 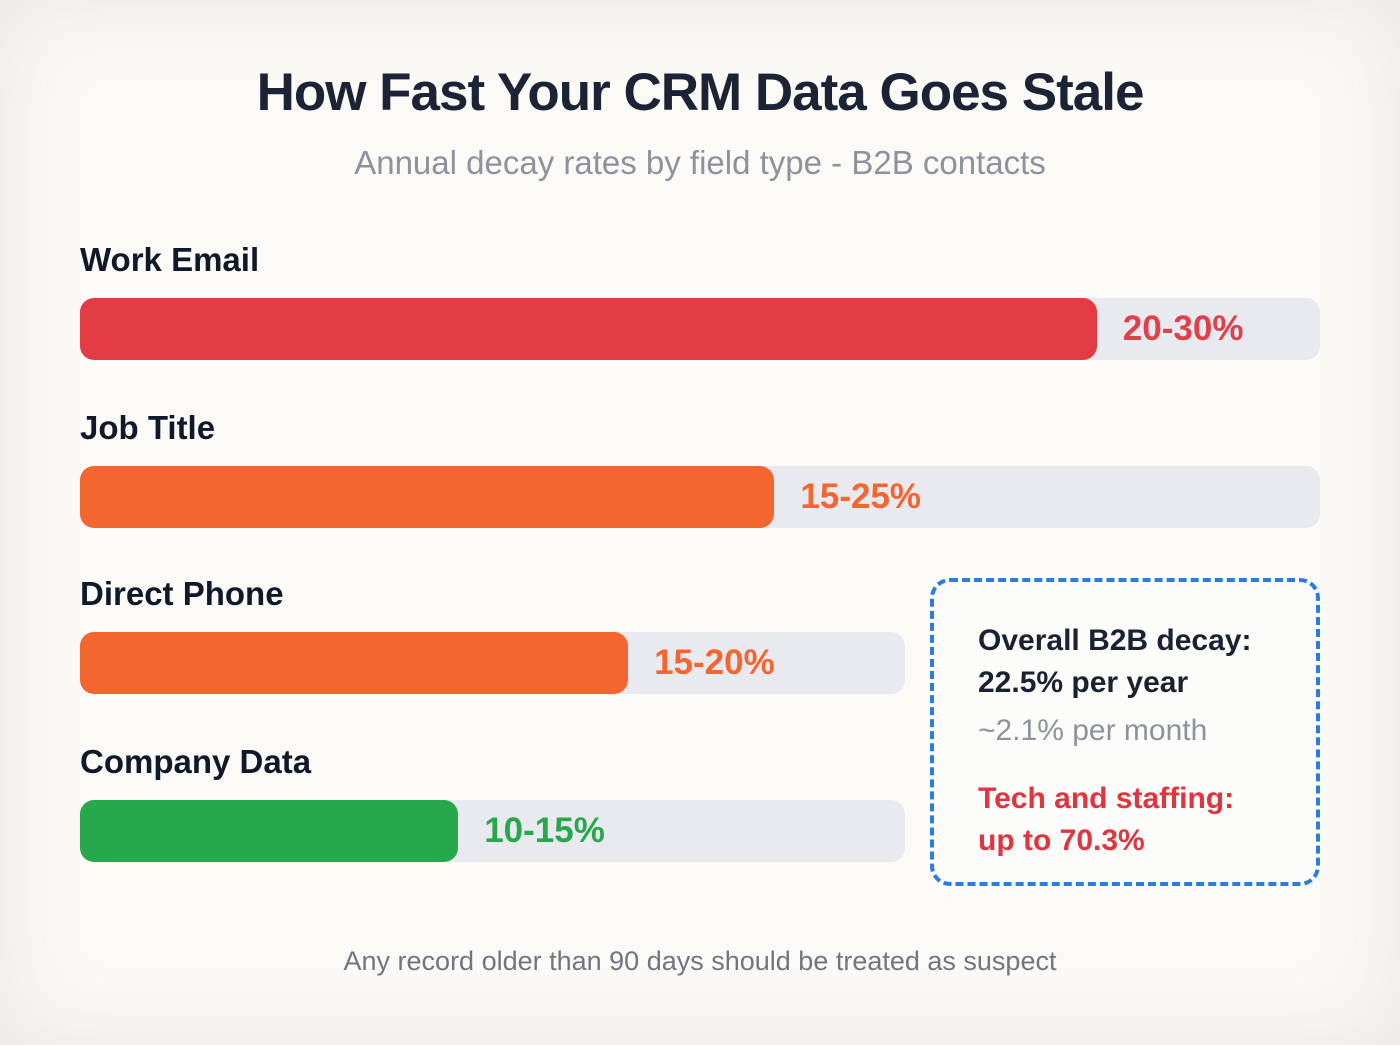 I want to click on bar-track: 15-25%, so click(x=700, y=497).